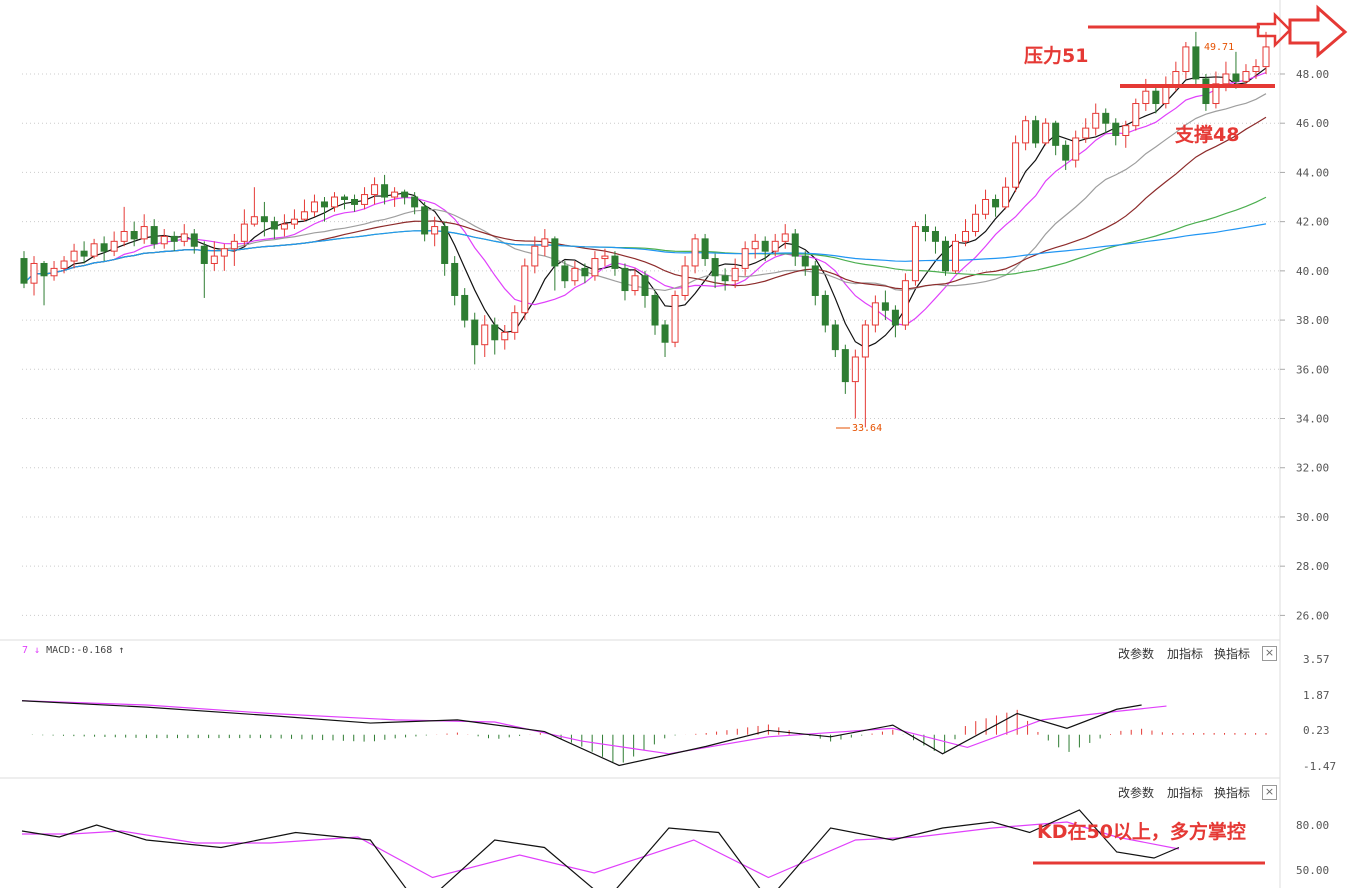 The height and width of the screenshot is (888, 1367). Describe the element at coordinates (118, 650) in the screenshot. I see `arrow-up-icon: ↑` at that location.